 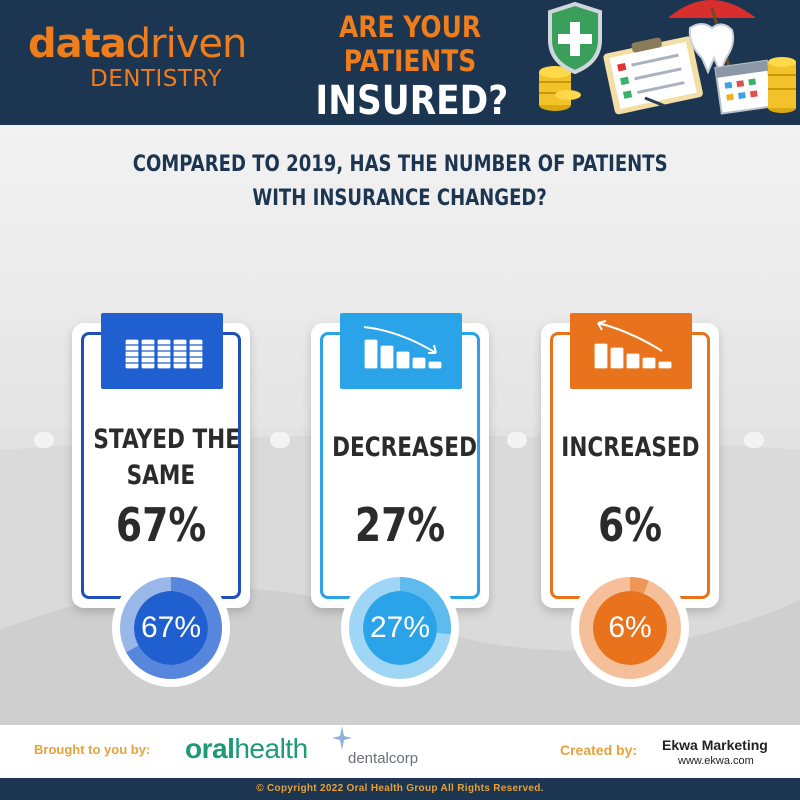 I want to click on calendar-icon, so click(x=744, y=87).